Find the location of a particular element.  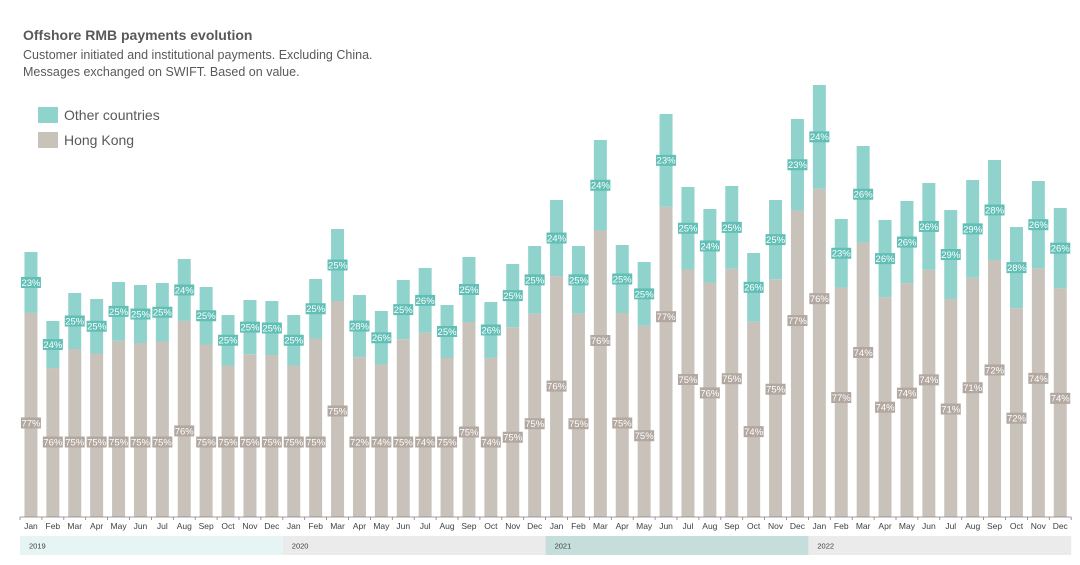

label-hong-kong-44: 72% is located at coordinates (994, 370).